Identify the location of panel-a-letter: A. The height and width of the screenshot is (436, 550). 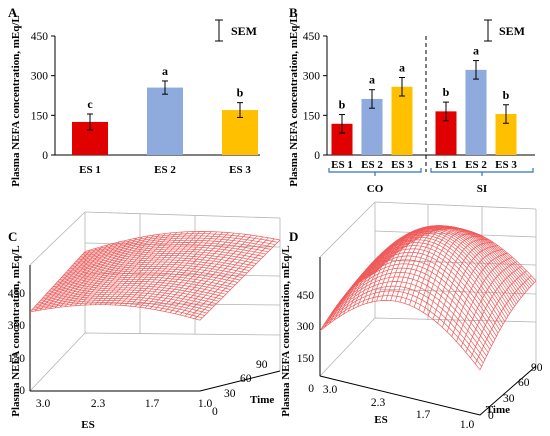
(13, 12).